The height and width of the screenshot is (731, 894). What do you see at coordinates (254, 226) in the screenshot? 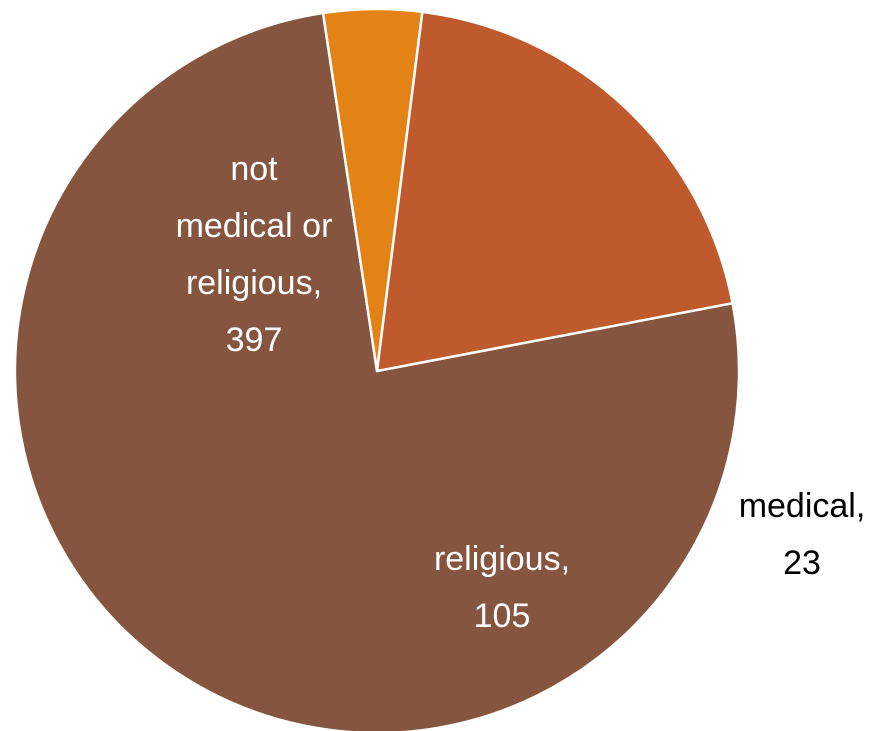
I see `label-line: medical or` at bounding box center [254, 226].